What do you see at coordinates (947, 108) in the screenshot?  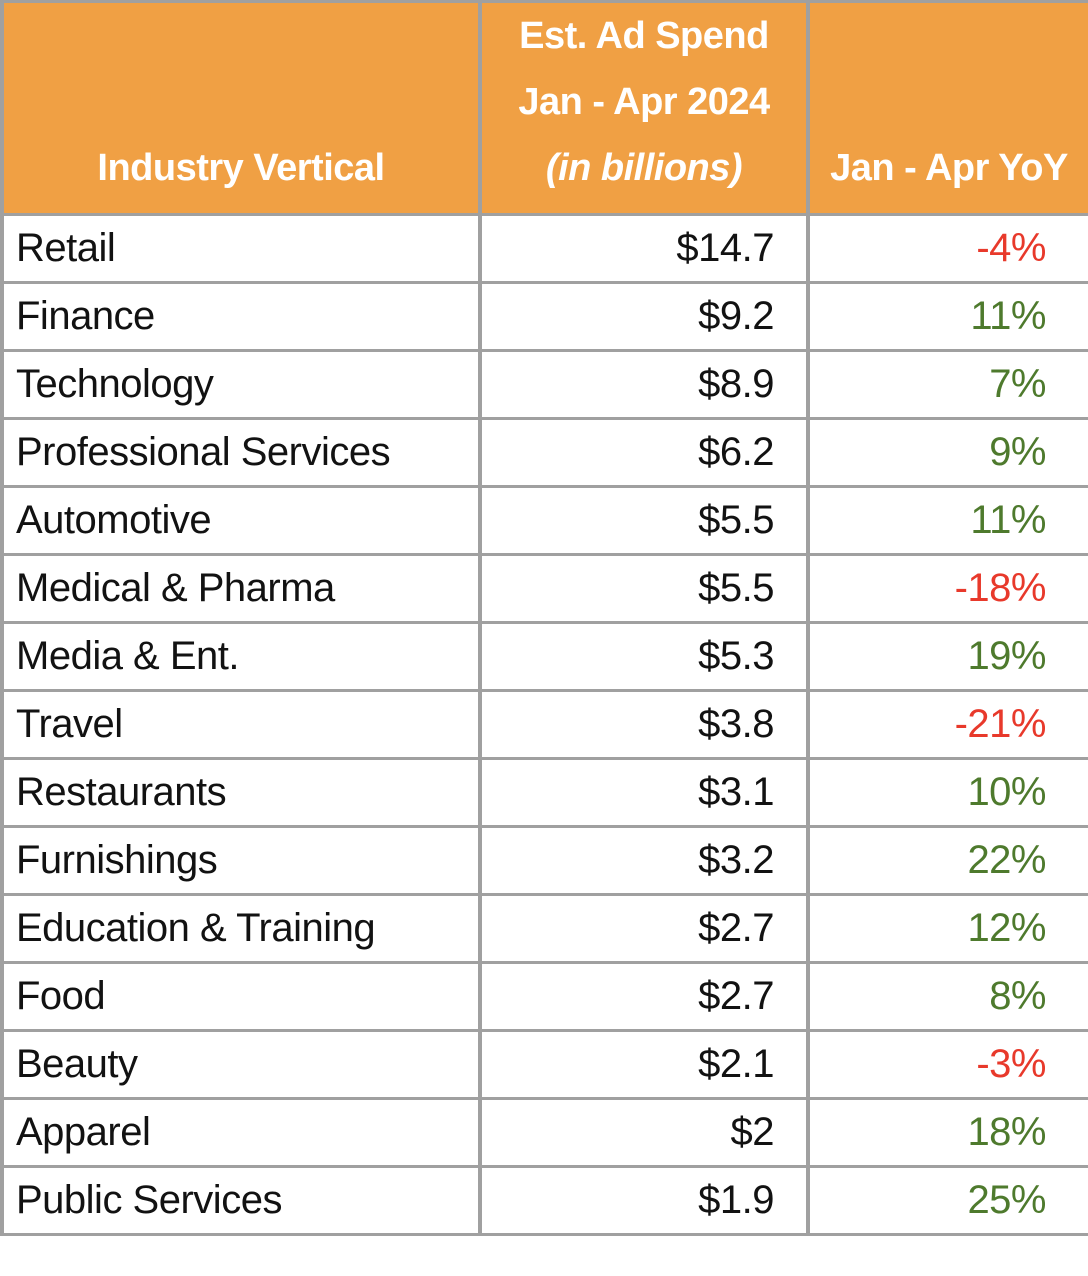 I see `col-header-yoy: Jan - Apr YoY` at bounding box center [947, 108].